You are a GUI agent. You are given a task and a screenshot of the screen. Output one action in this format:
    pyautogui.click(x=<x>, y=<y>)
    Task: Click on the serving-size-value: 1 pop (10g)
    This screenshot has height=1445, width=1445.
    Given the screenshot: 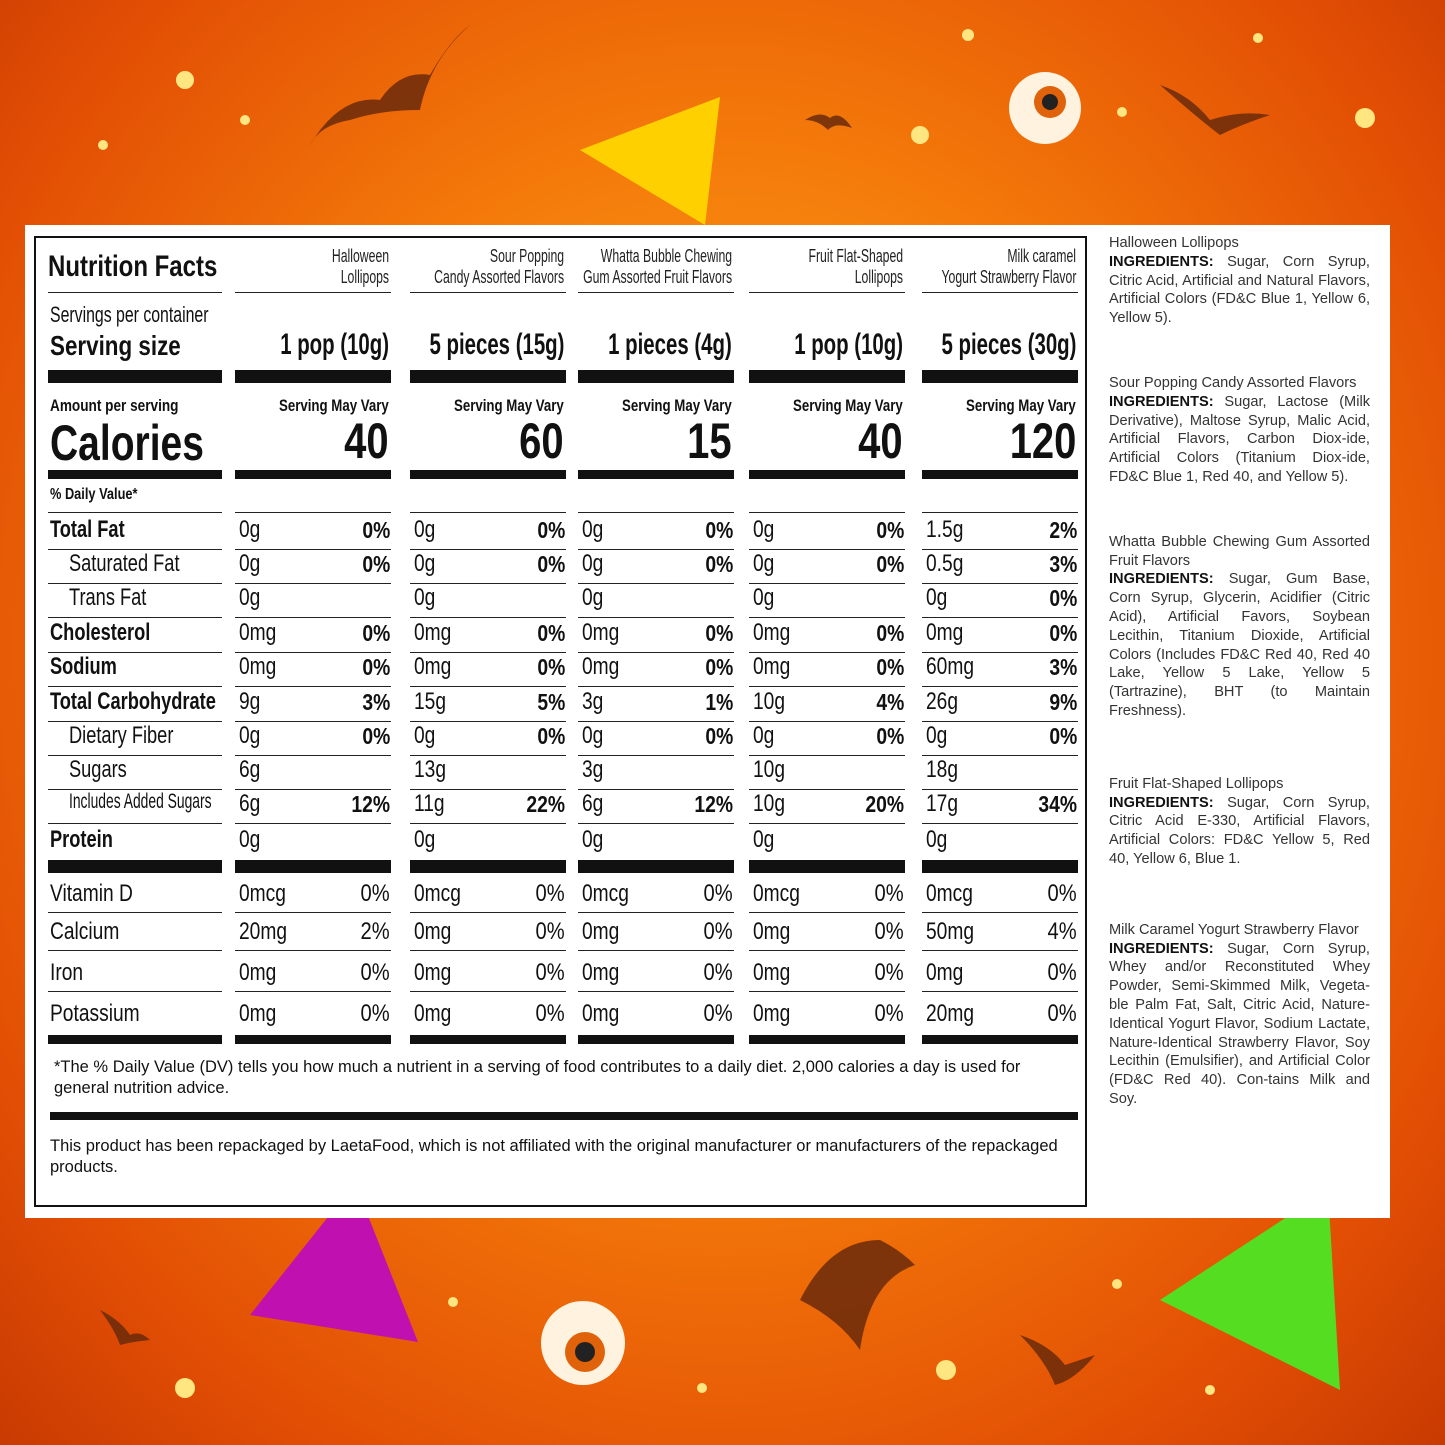 What is the action you would take?
    pyautogui.click(x=823, y=345)
    